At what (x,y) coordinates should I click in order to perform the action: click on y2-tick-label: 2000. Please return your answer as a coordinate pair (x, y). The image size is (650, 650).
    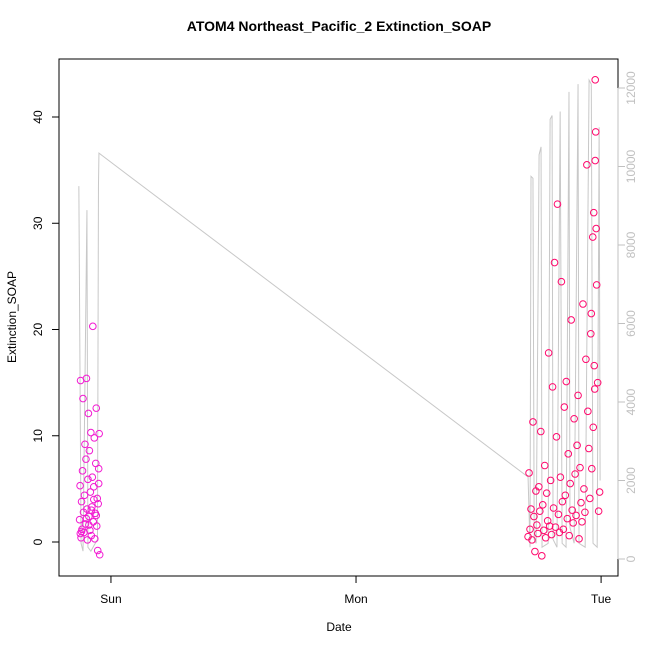
    Looking at the image, I should click on (631, 480).